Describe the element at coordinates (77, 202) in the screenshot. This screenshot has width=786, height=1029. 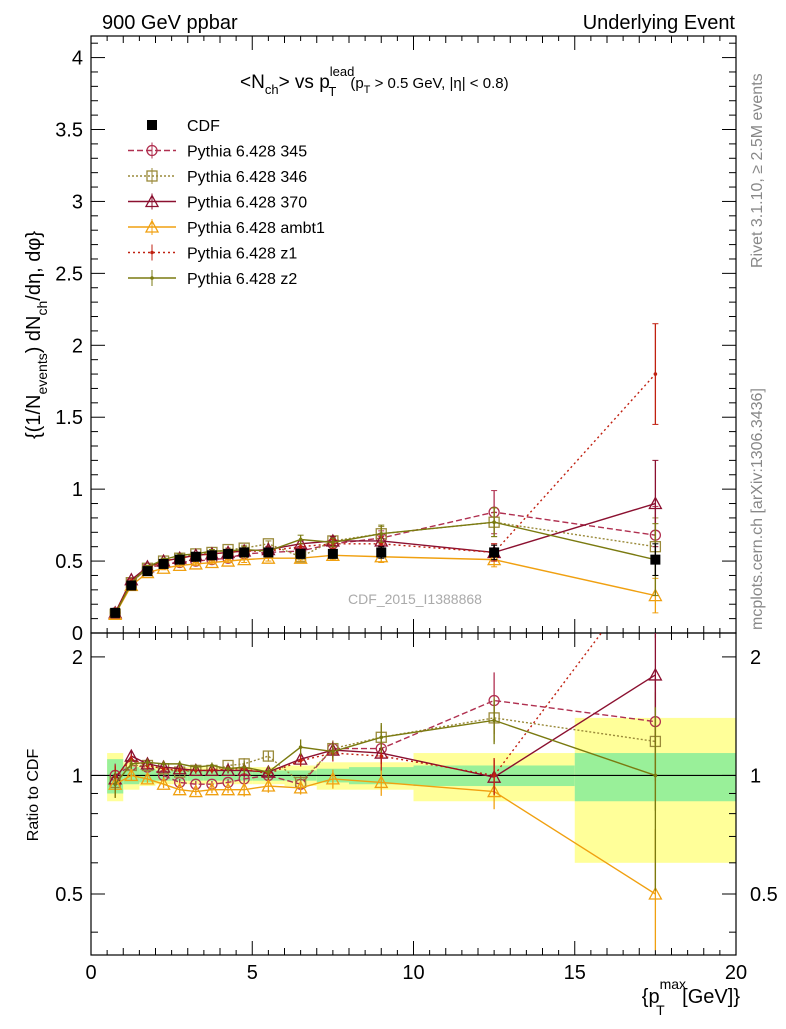
I see `main-y-tick-label: 3` at that location.